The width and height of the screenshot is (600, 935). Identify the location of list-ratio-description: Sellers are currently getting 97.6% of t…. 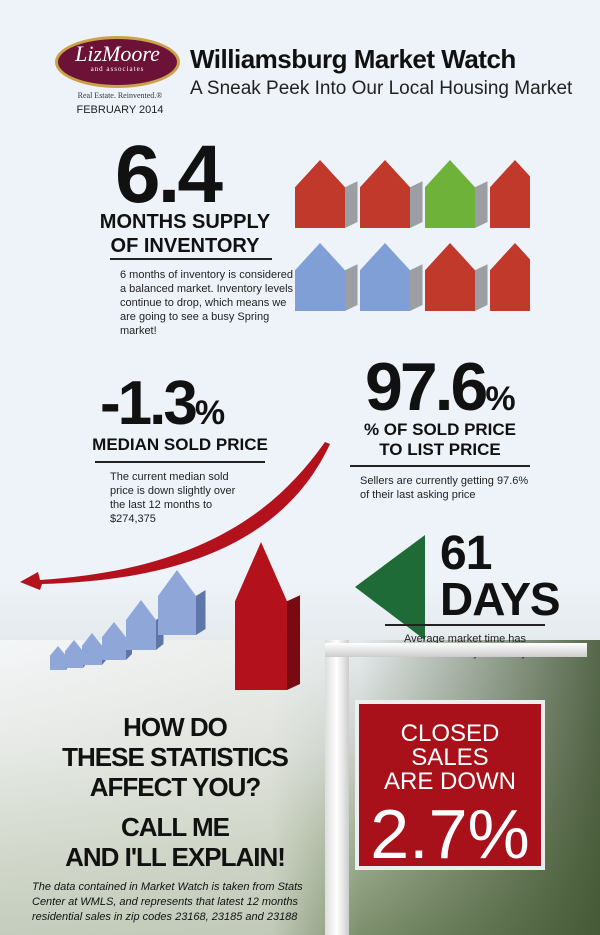
(444, 488).